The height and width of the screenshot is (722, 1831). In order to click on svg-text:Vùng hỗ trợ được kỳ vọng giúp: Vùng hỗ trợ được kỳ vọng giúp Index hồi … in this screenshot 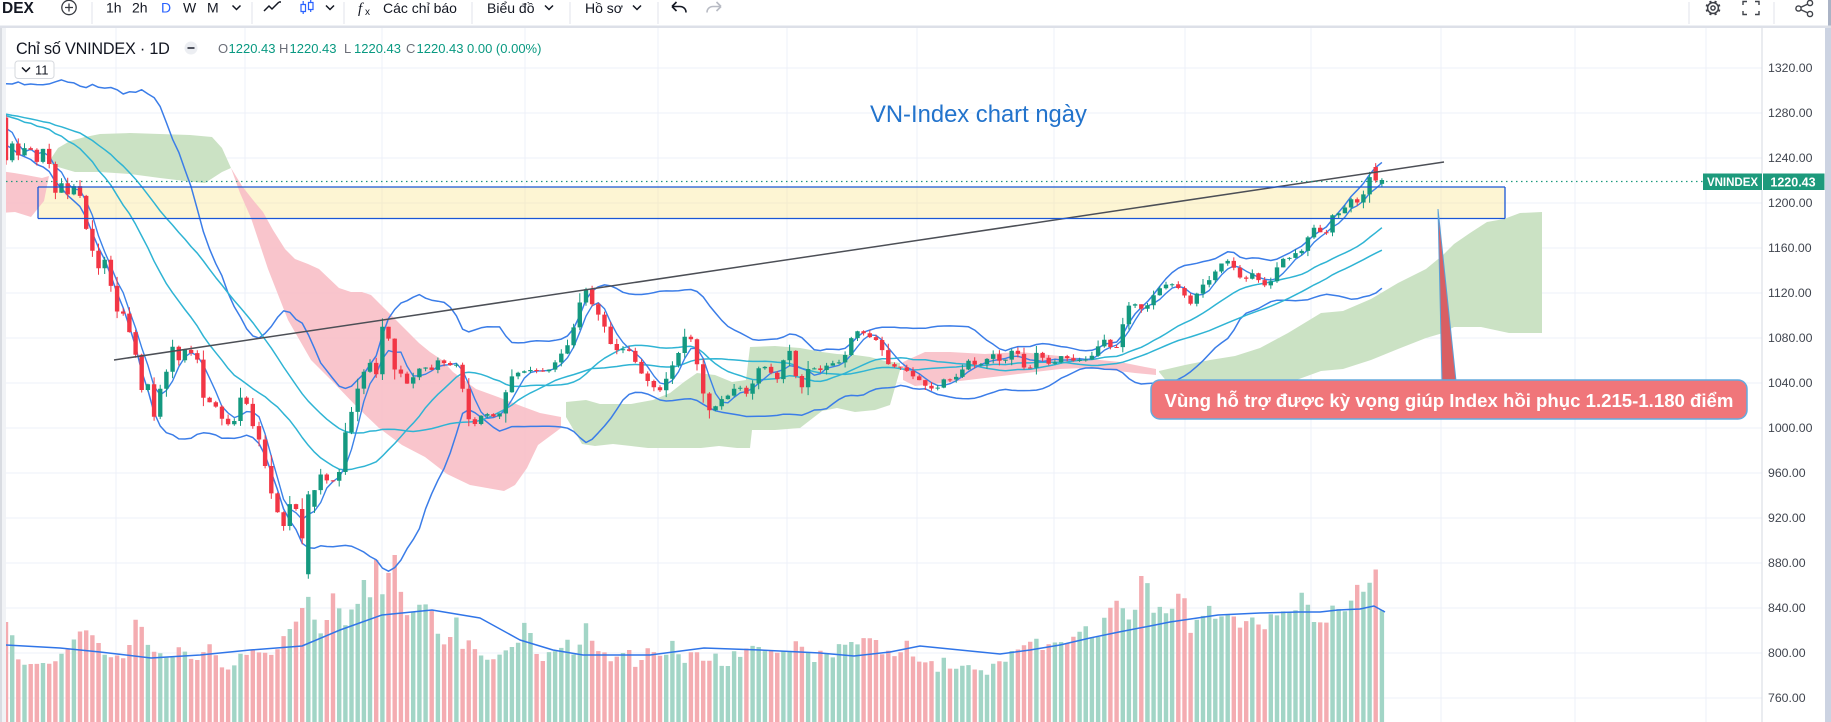, I will do `click(1449, 400)`.